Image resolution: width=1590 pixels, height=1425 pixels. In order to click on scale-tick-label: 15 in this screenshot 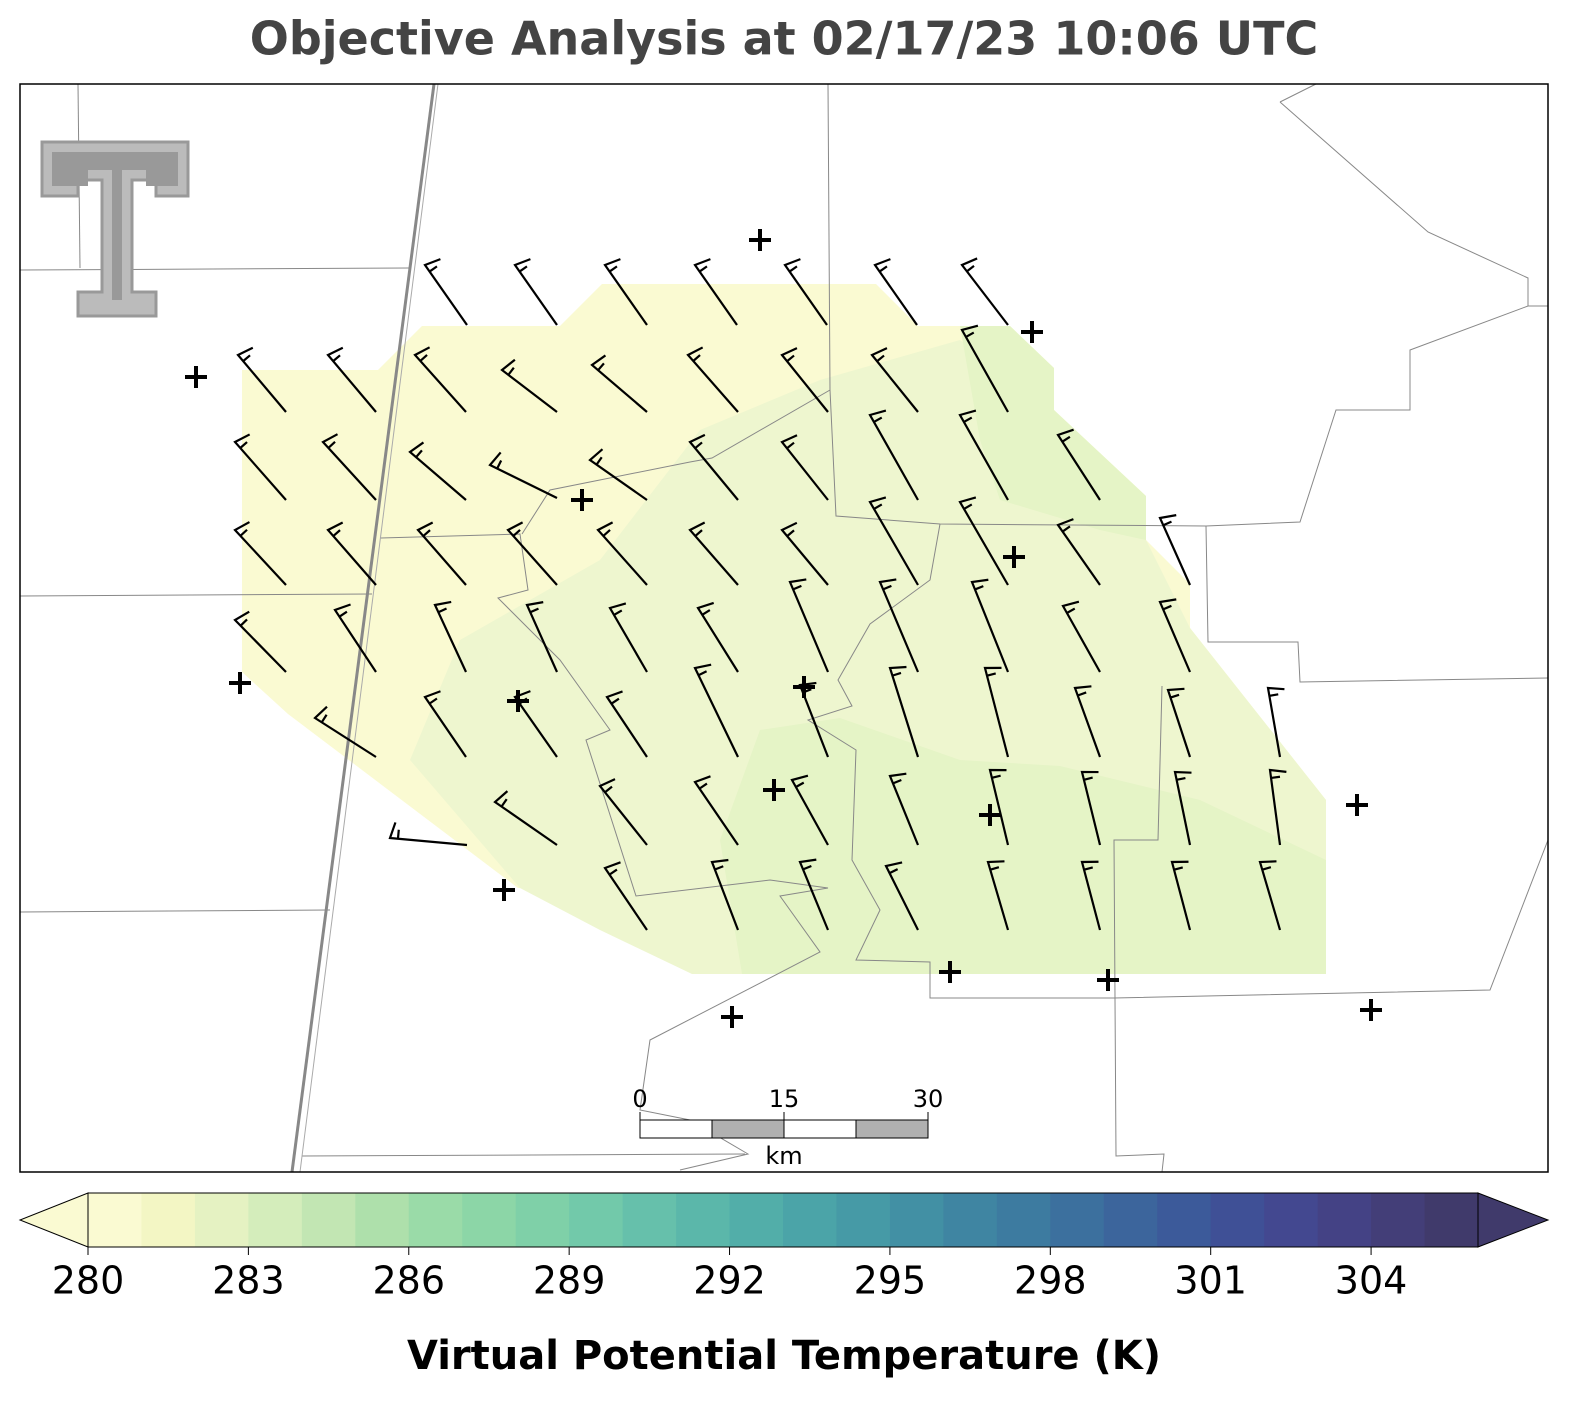, I will do `click(784, 1099)`.